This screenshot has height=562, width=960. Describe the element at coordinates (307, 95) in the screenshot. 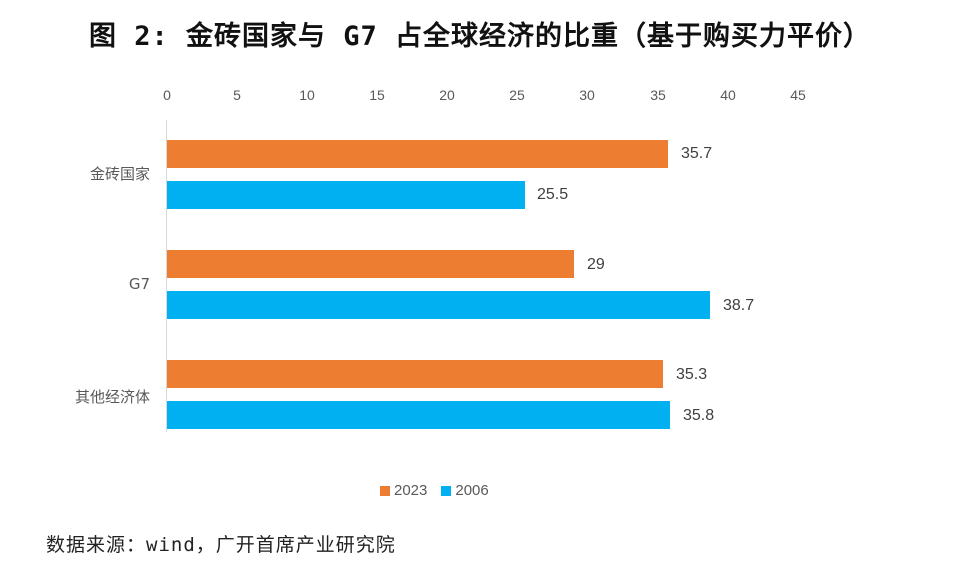

I see `x-tick: 10` at that location.